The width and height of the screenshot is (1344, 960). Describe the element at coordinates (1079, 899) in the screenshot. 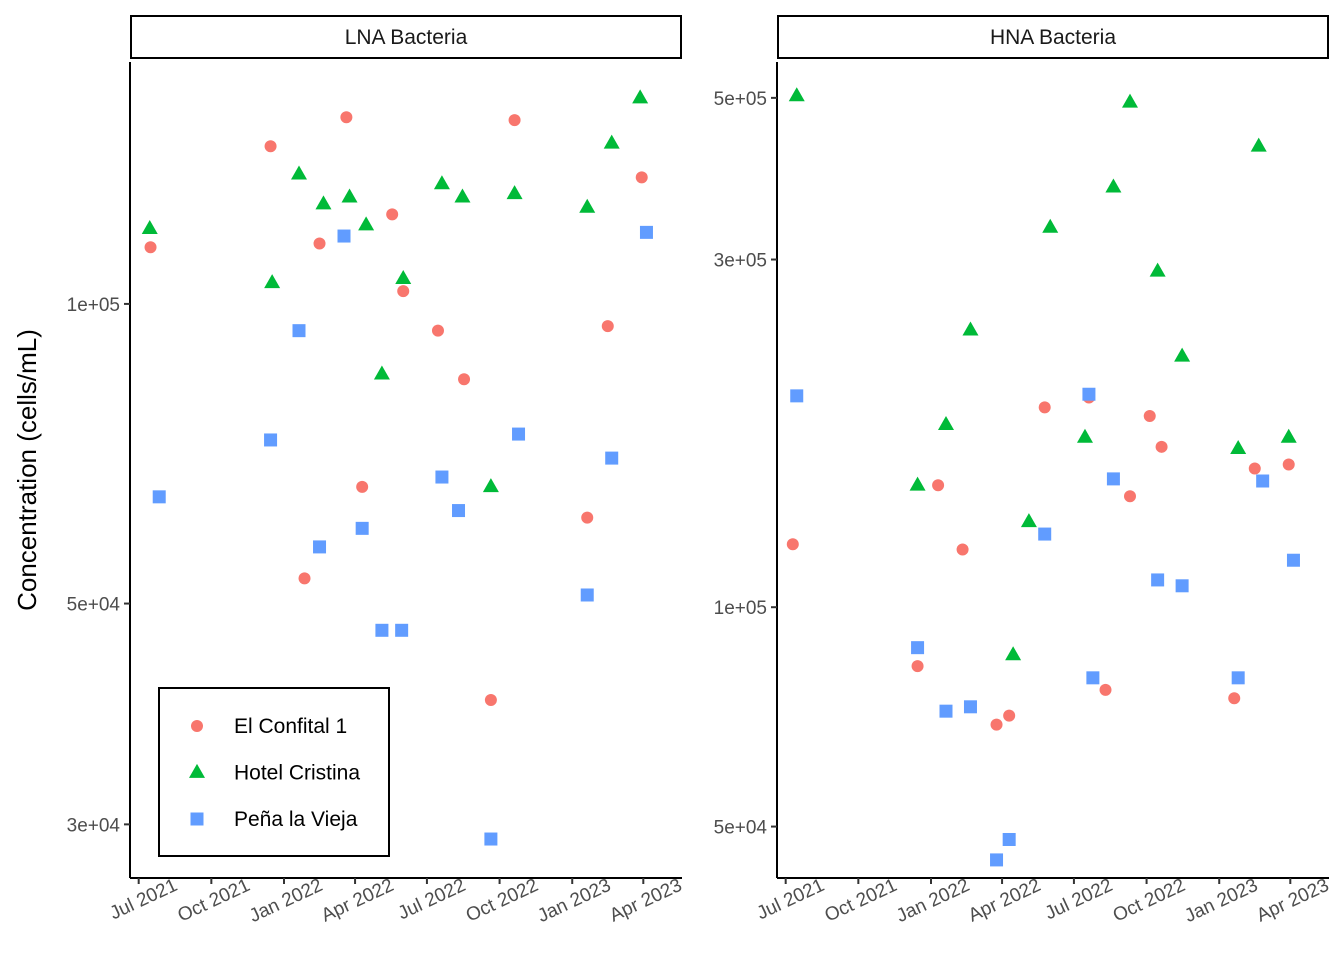

I see `x-tick-label: Jul 2022` at that location.